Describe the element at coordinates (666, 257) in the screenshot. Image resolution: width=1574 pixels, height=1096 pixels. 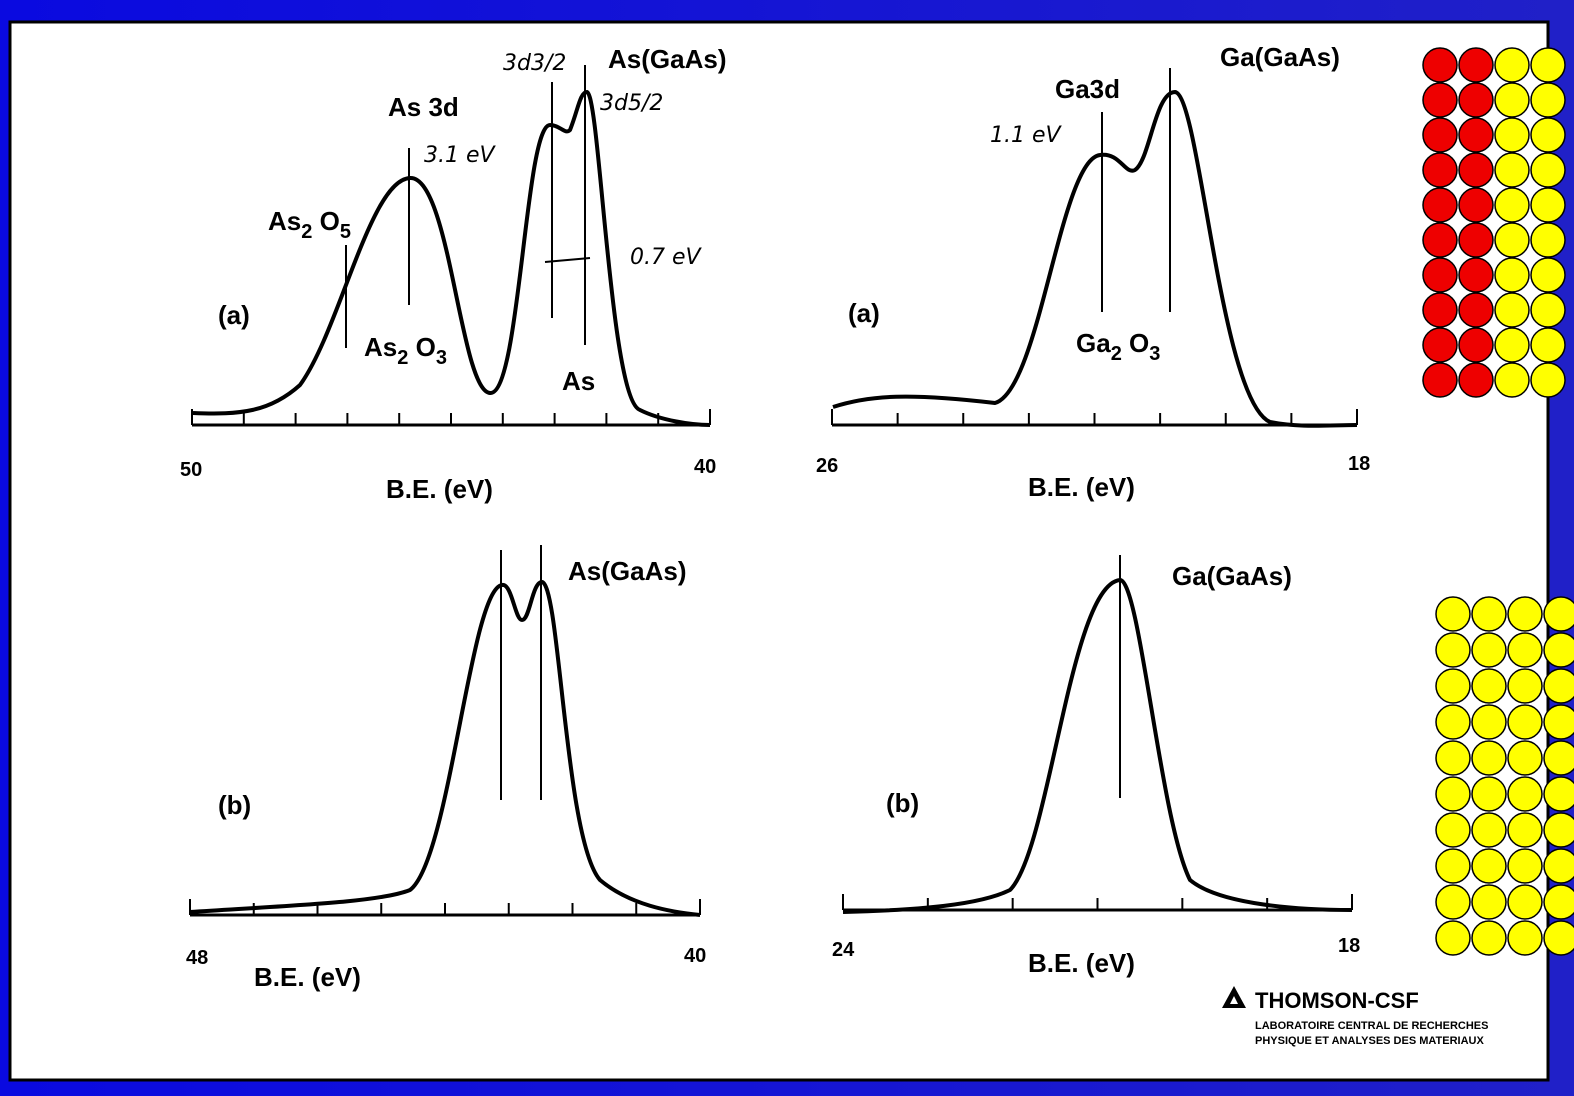
I see `annotation: 0.7 eV` at that location.